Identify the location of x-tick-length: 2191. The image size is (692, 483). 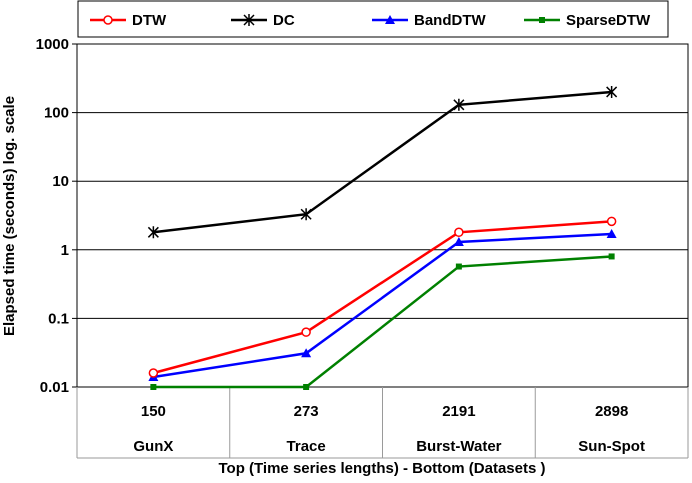
(458, 411).